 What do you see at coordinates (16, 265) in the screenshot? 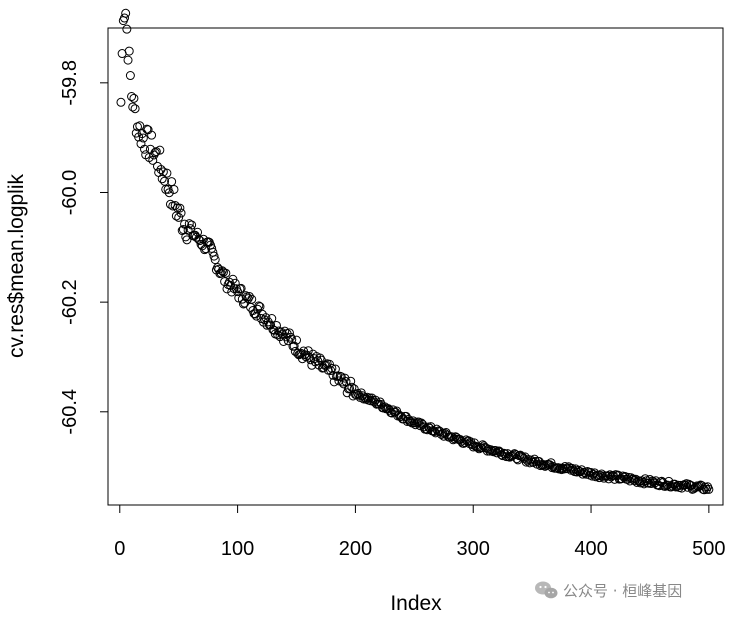
I see `y-axis-label: cv.res$mean.logplik` at bounding box center [16, 265].